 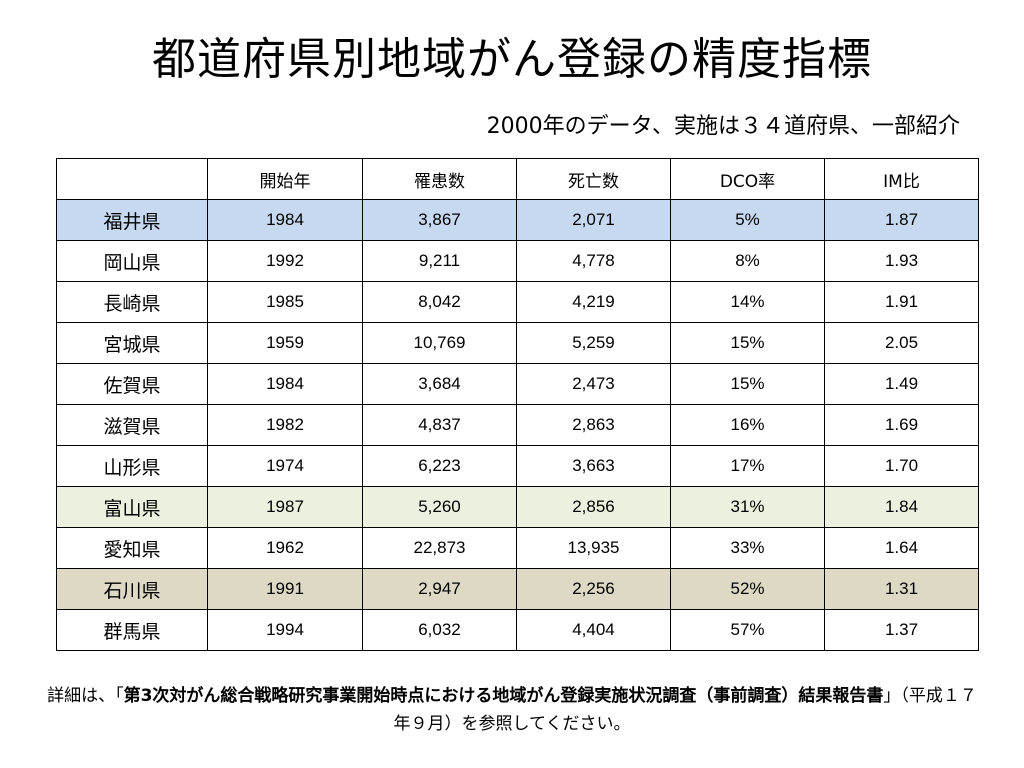 What do you see at coordinates (901, 425) in the screenshot?
I see `cell-im-ratio: 1.69` at bounding box center [901, 425].